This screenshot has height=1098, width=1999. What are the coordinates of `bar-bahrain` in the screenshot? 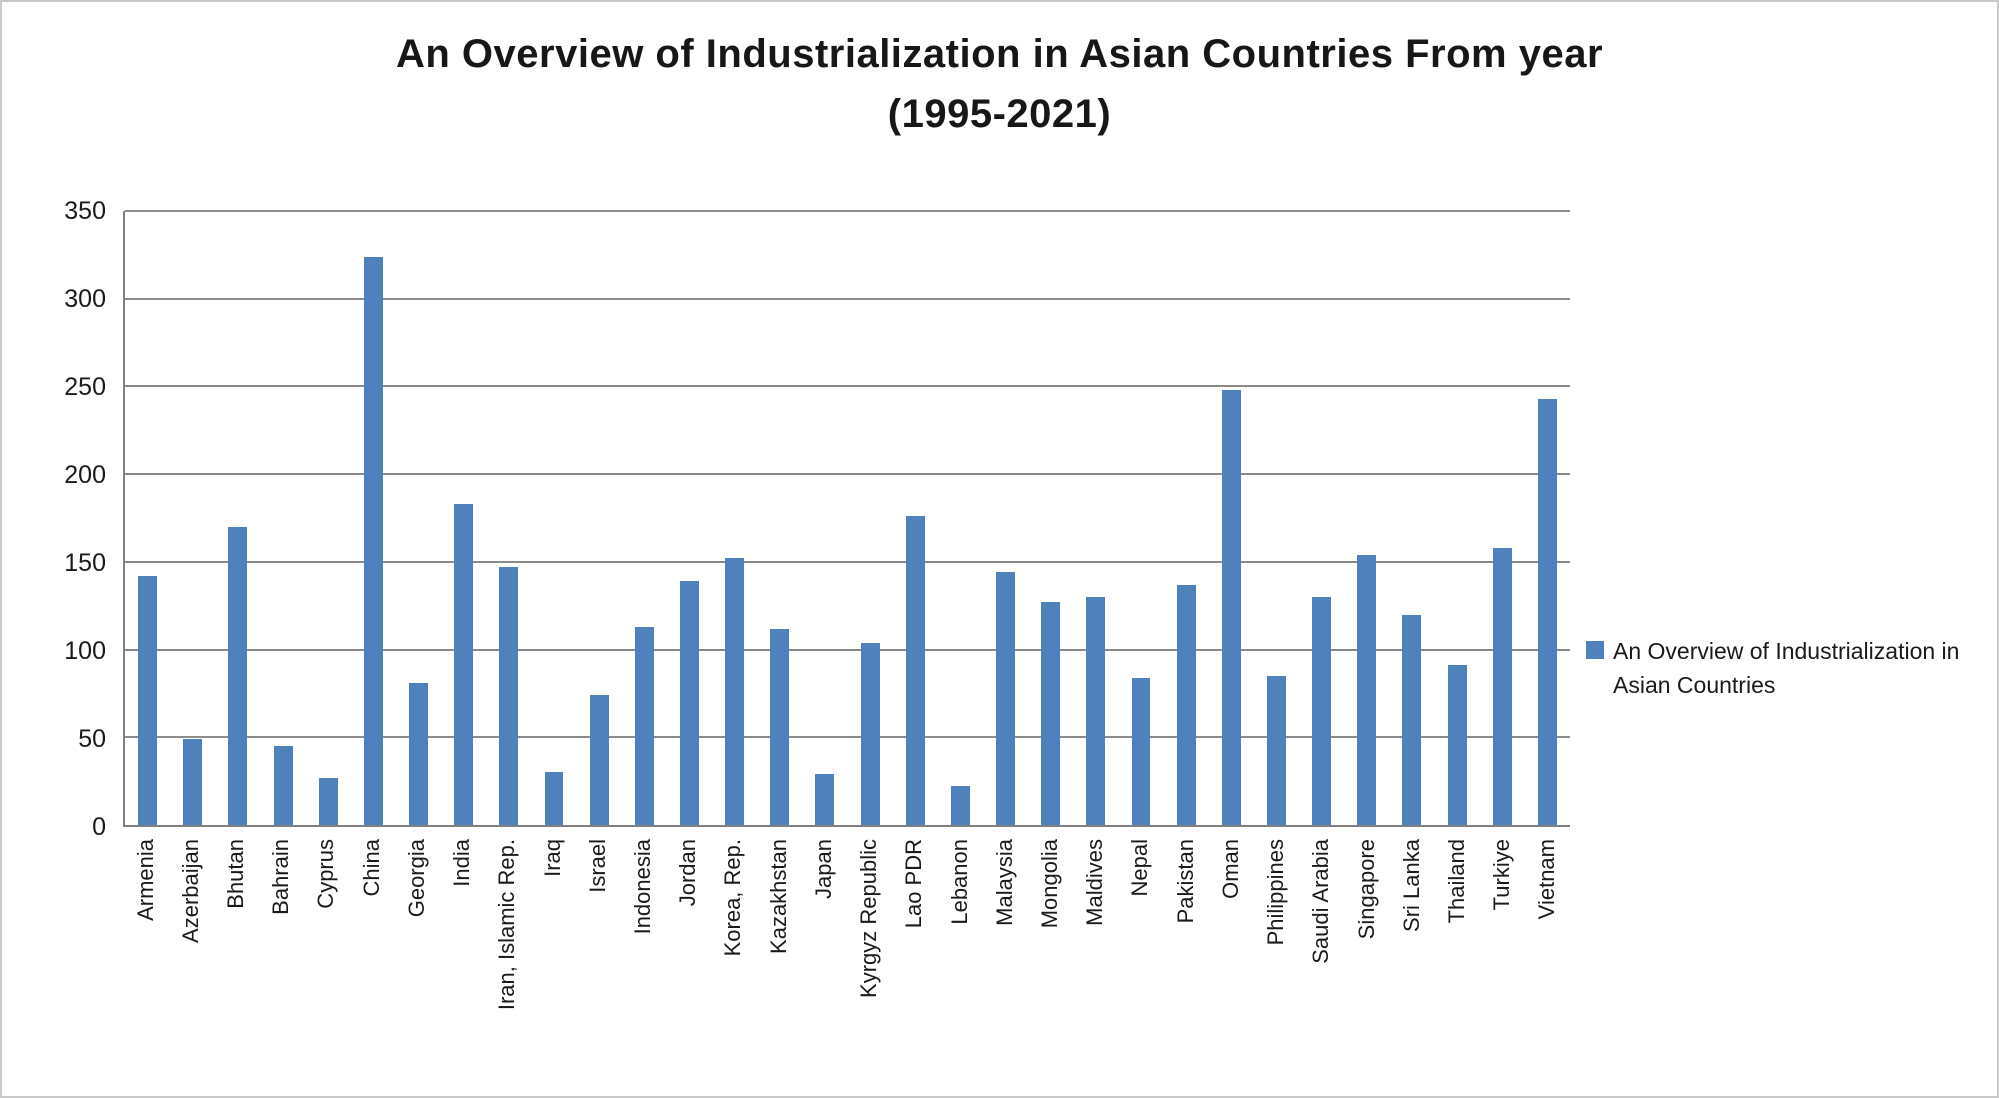 It's located at (283, 785).